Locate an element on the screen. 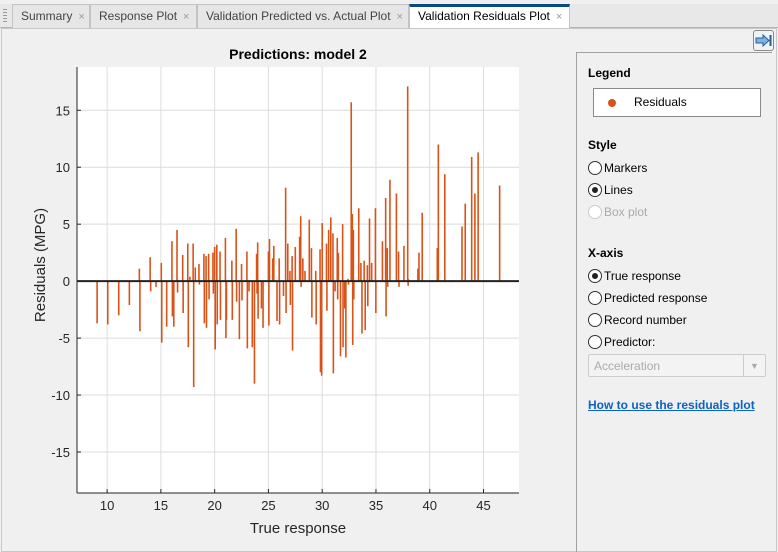 The image size is (778, 552). radio-style-box-plot: Box plot is located at coordinates (617, 212).